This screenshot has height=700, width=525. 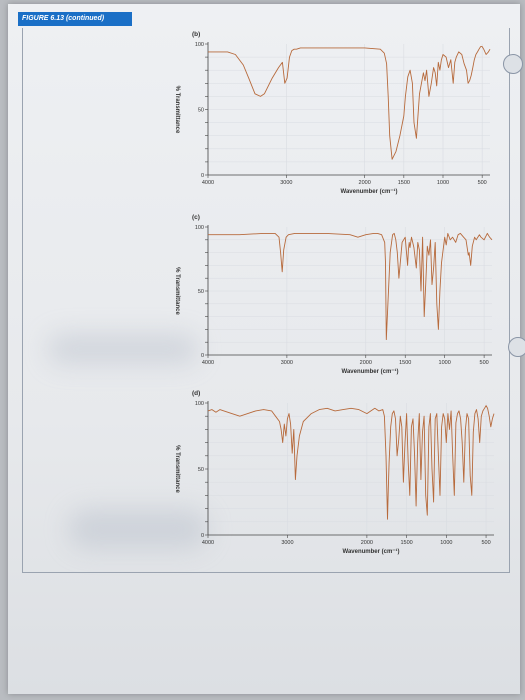 What do you see at coordinates (75, 19) in the screenshot?
I see `figure-header: FIGURE 6.13 (continued)` at bounding box center [75, 19].